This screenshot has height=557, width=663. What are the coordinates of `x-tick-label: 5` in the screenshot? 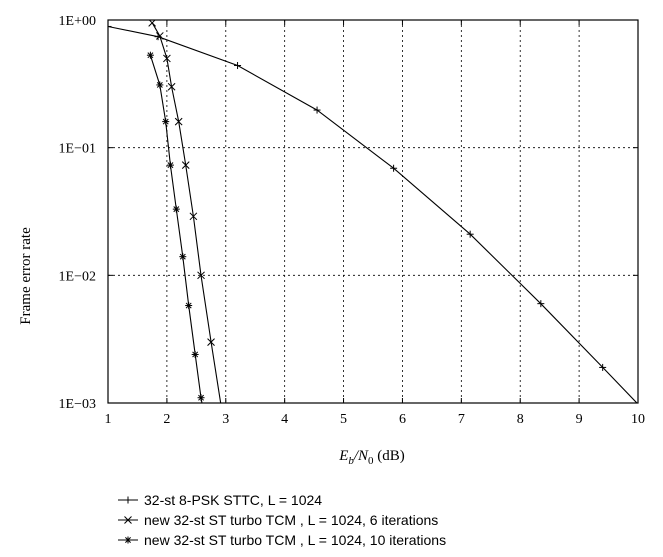 It's located at (343, 419).